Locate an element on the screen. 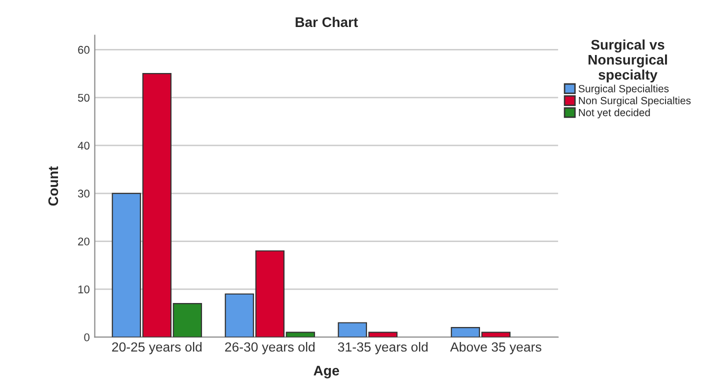  y-tick-label: 10 is located at coordinates (84, 289).